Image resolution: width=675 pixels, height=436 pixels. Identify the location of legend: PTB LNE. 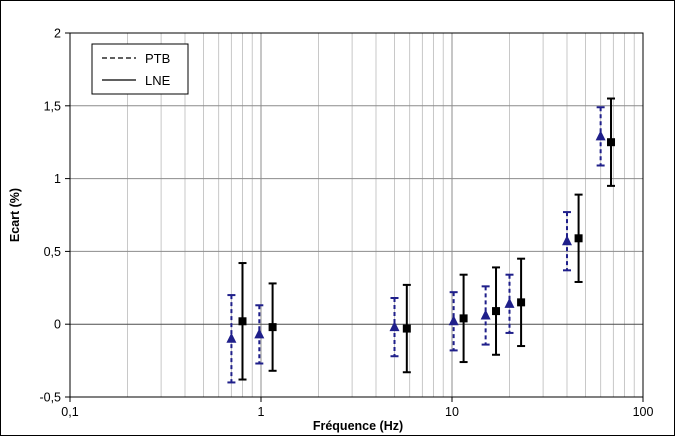
(140, 69).